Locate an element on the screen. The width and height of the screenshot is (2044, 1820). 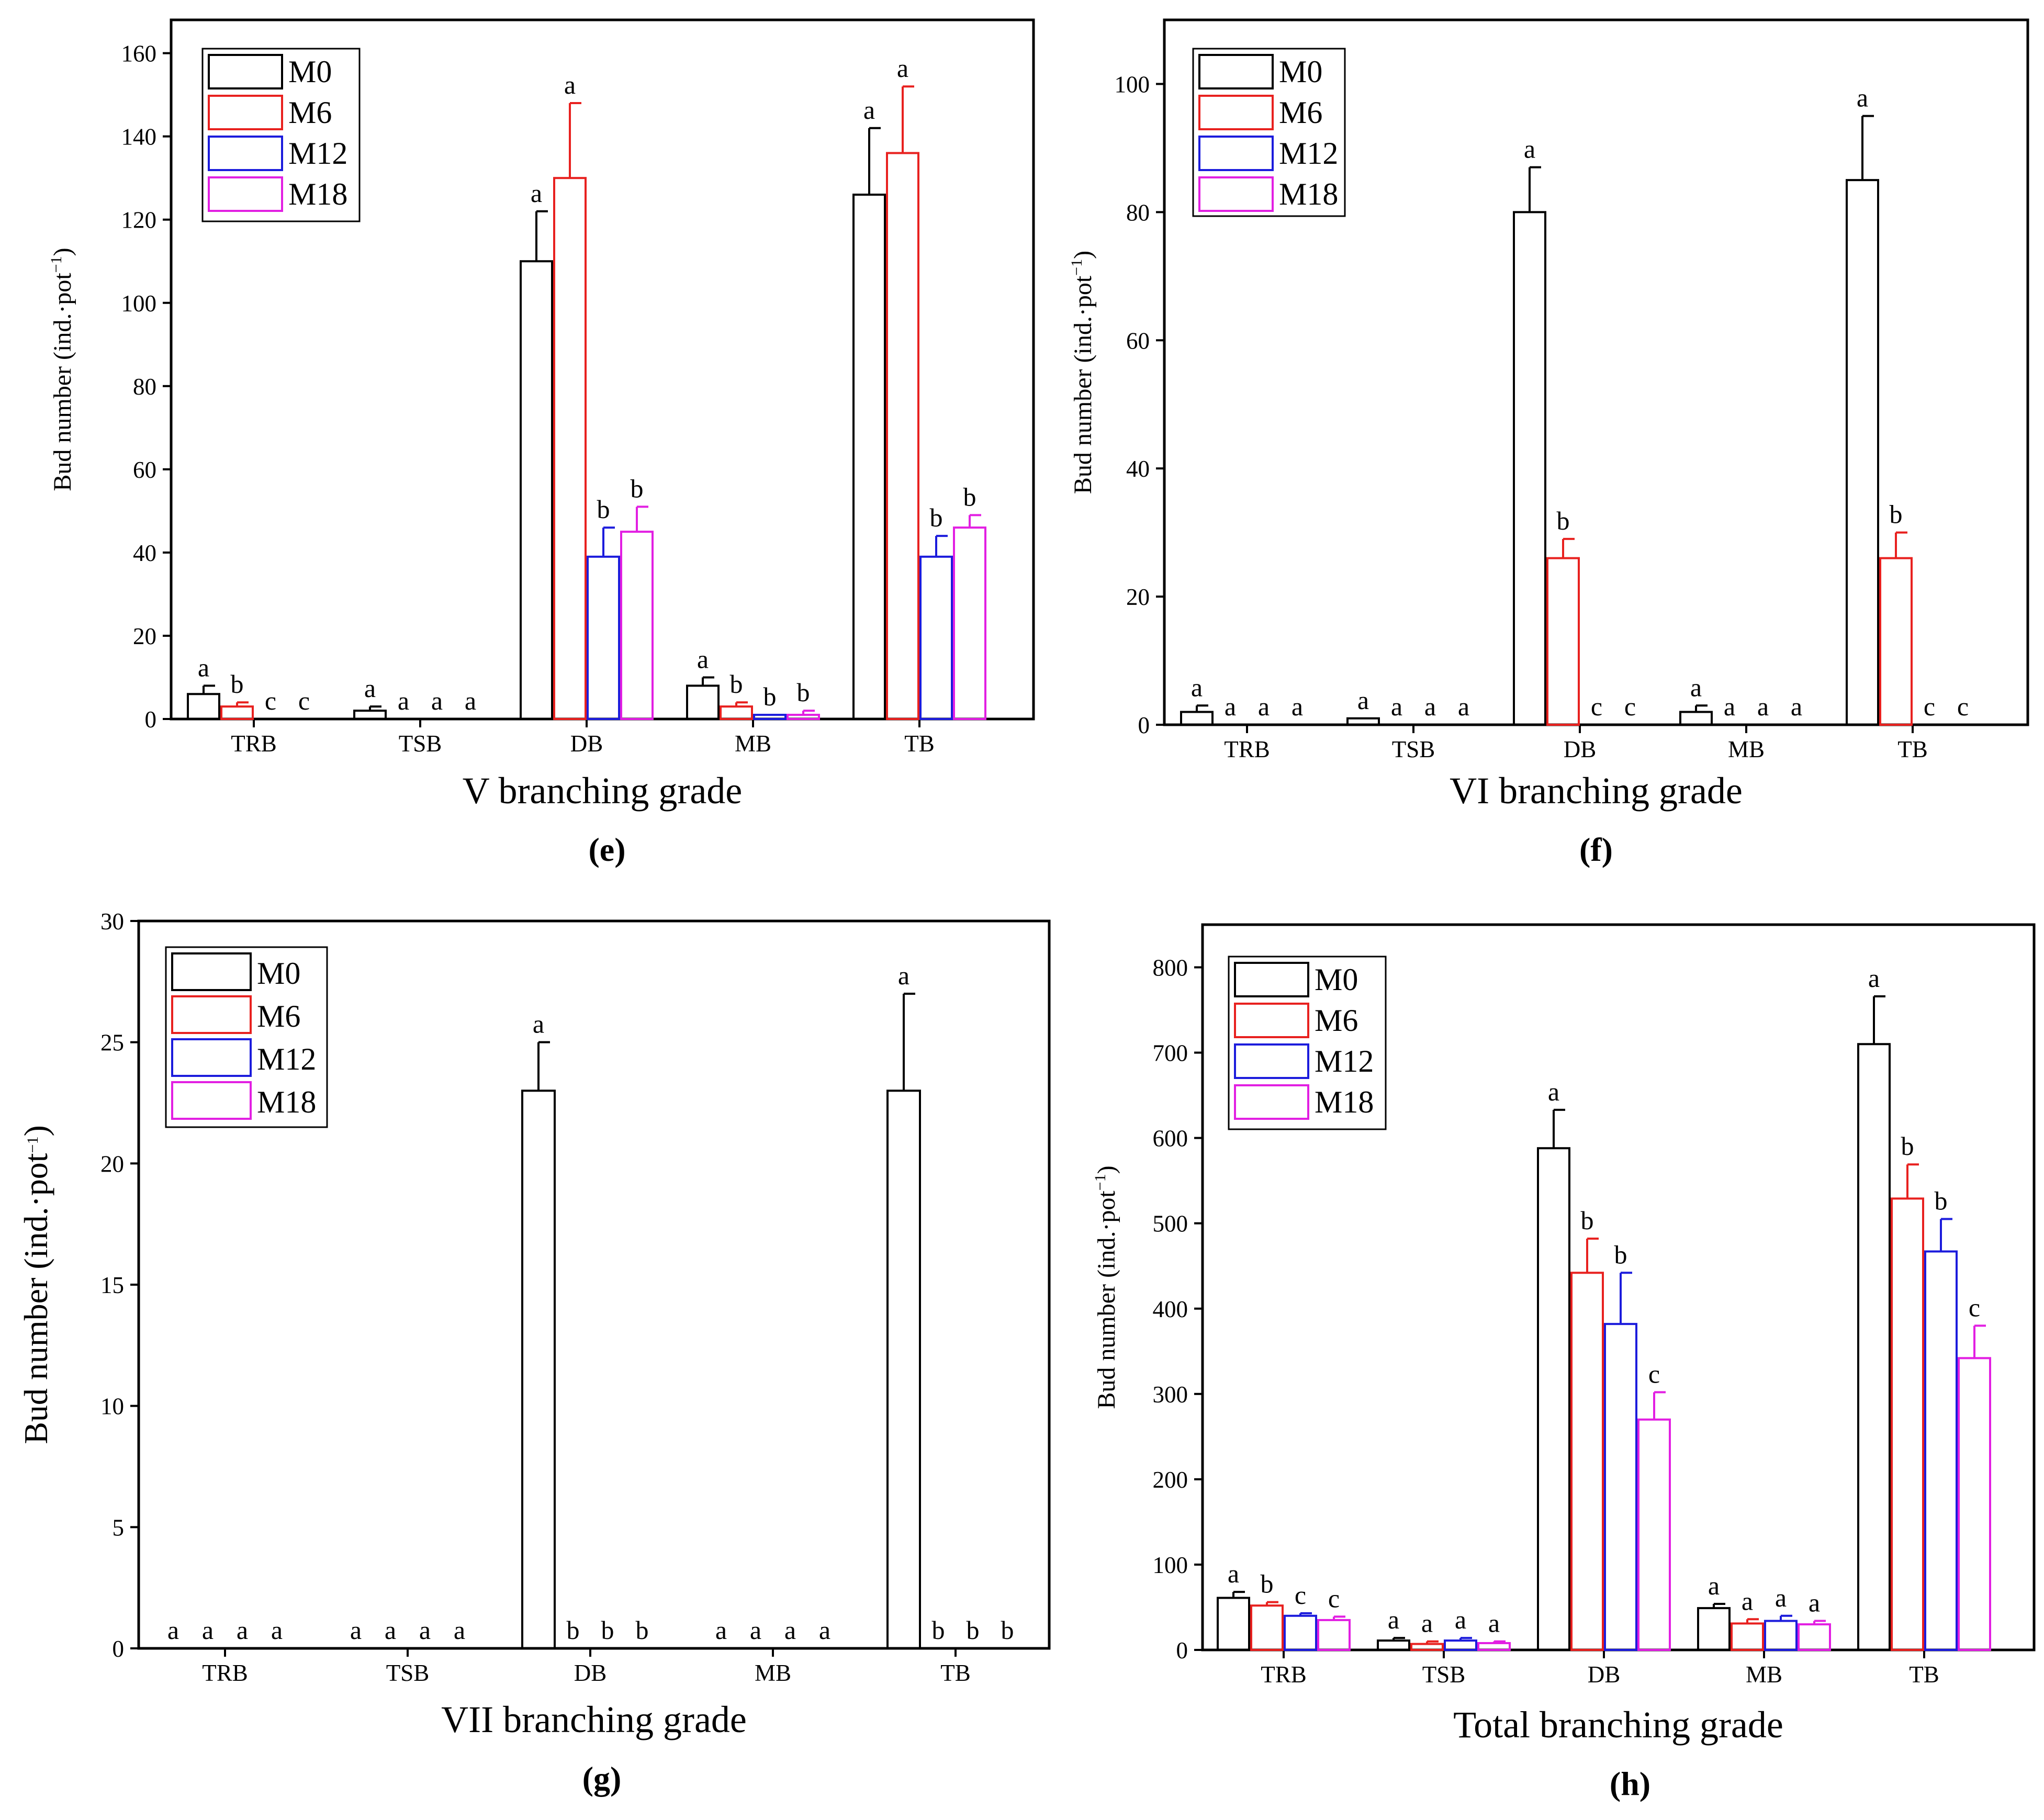
y-tick-label: 200 is located at coordinates (1171, 1480).